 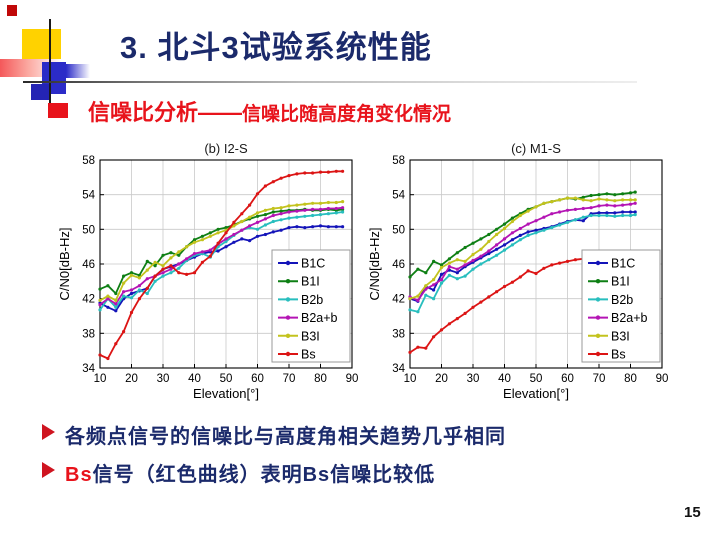 I want to click on decor-darkred-square, so click(x=12, y=10).